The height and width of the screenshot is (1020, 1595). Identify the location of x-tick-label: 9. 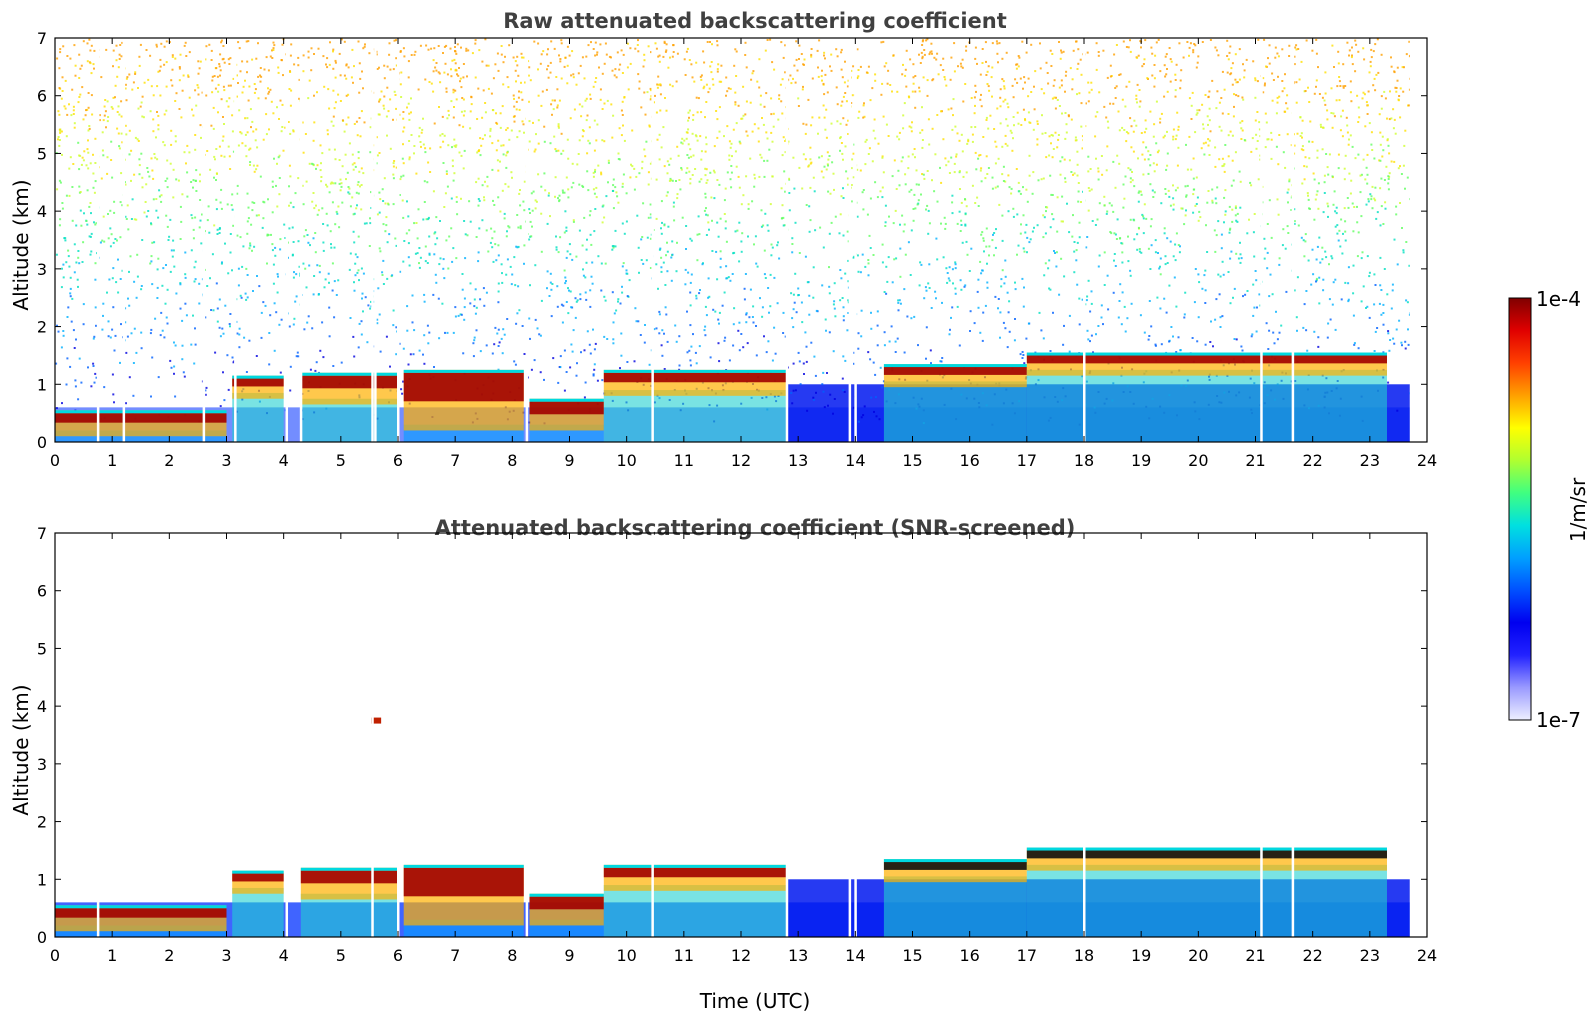
(569, 955).